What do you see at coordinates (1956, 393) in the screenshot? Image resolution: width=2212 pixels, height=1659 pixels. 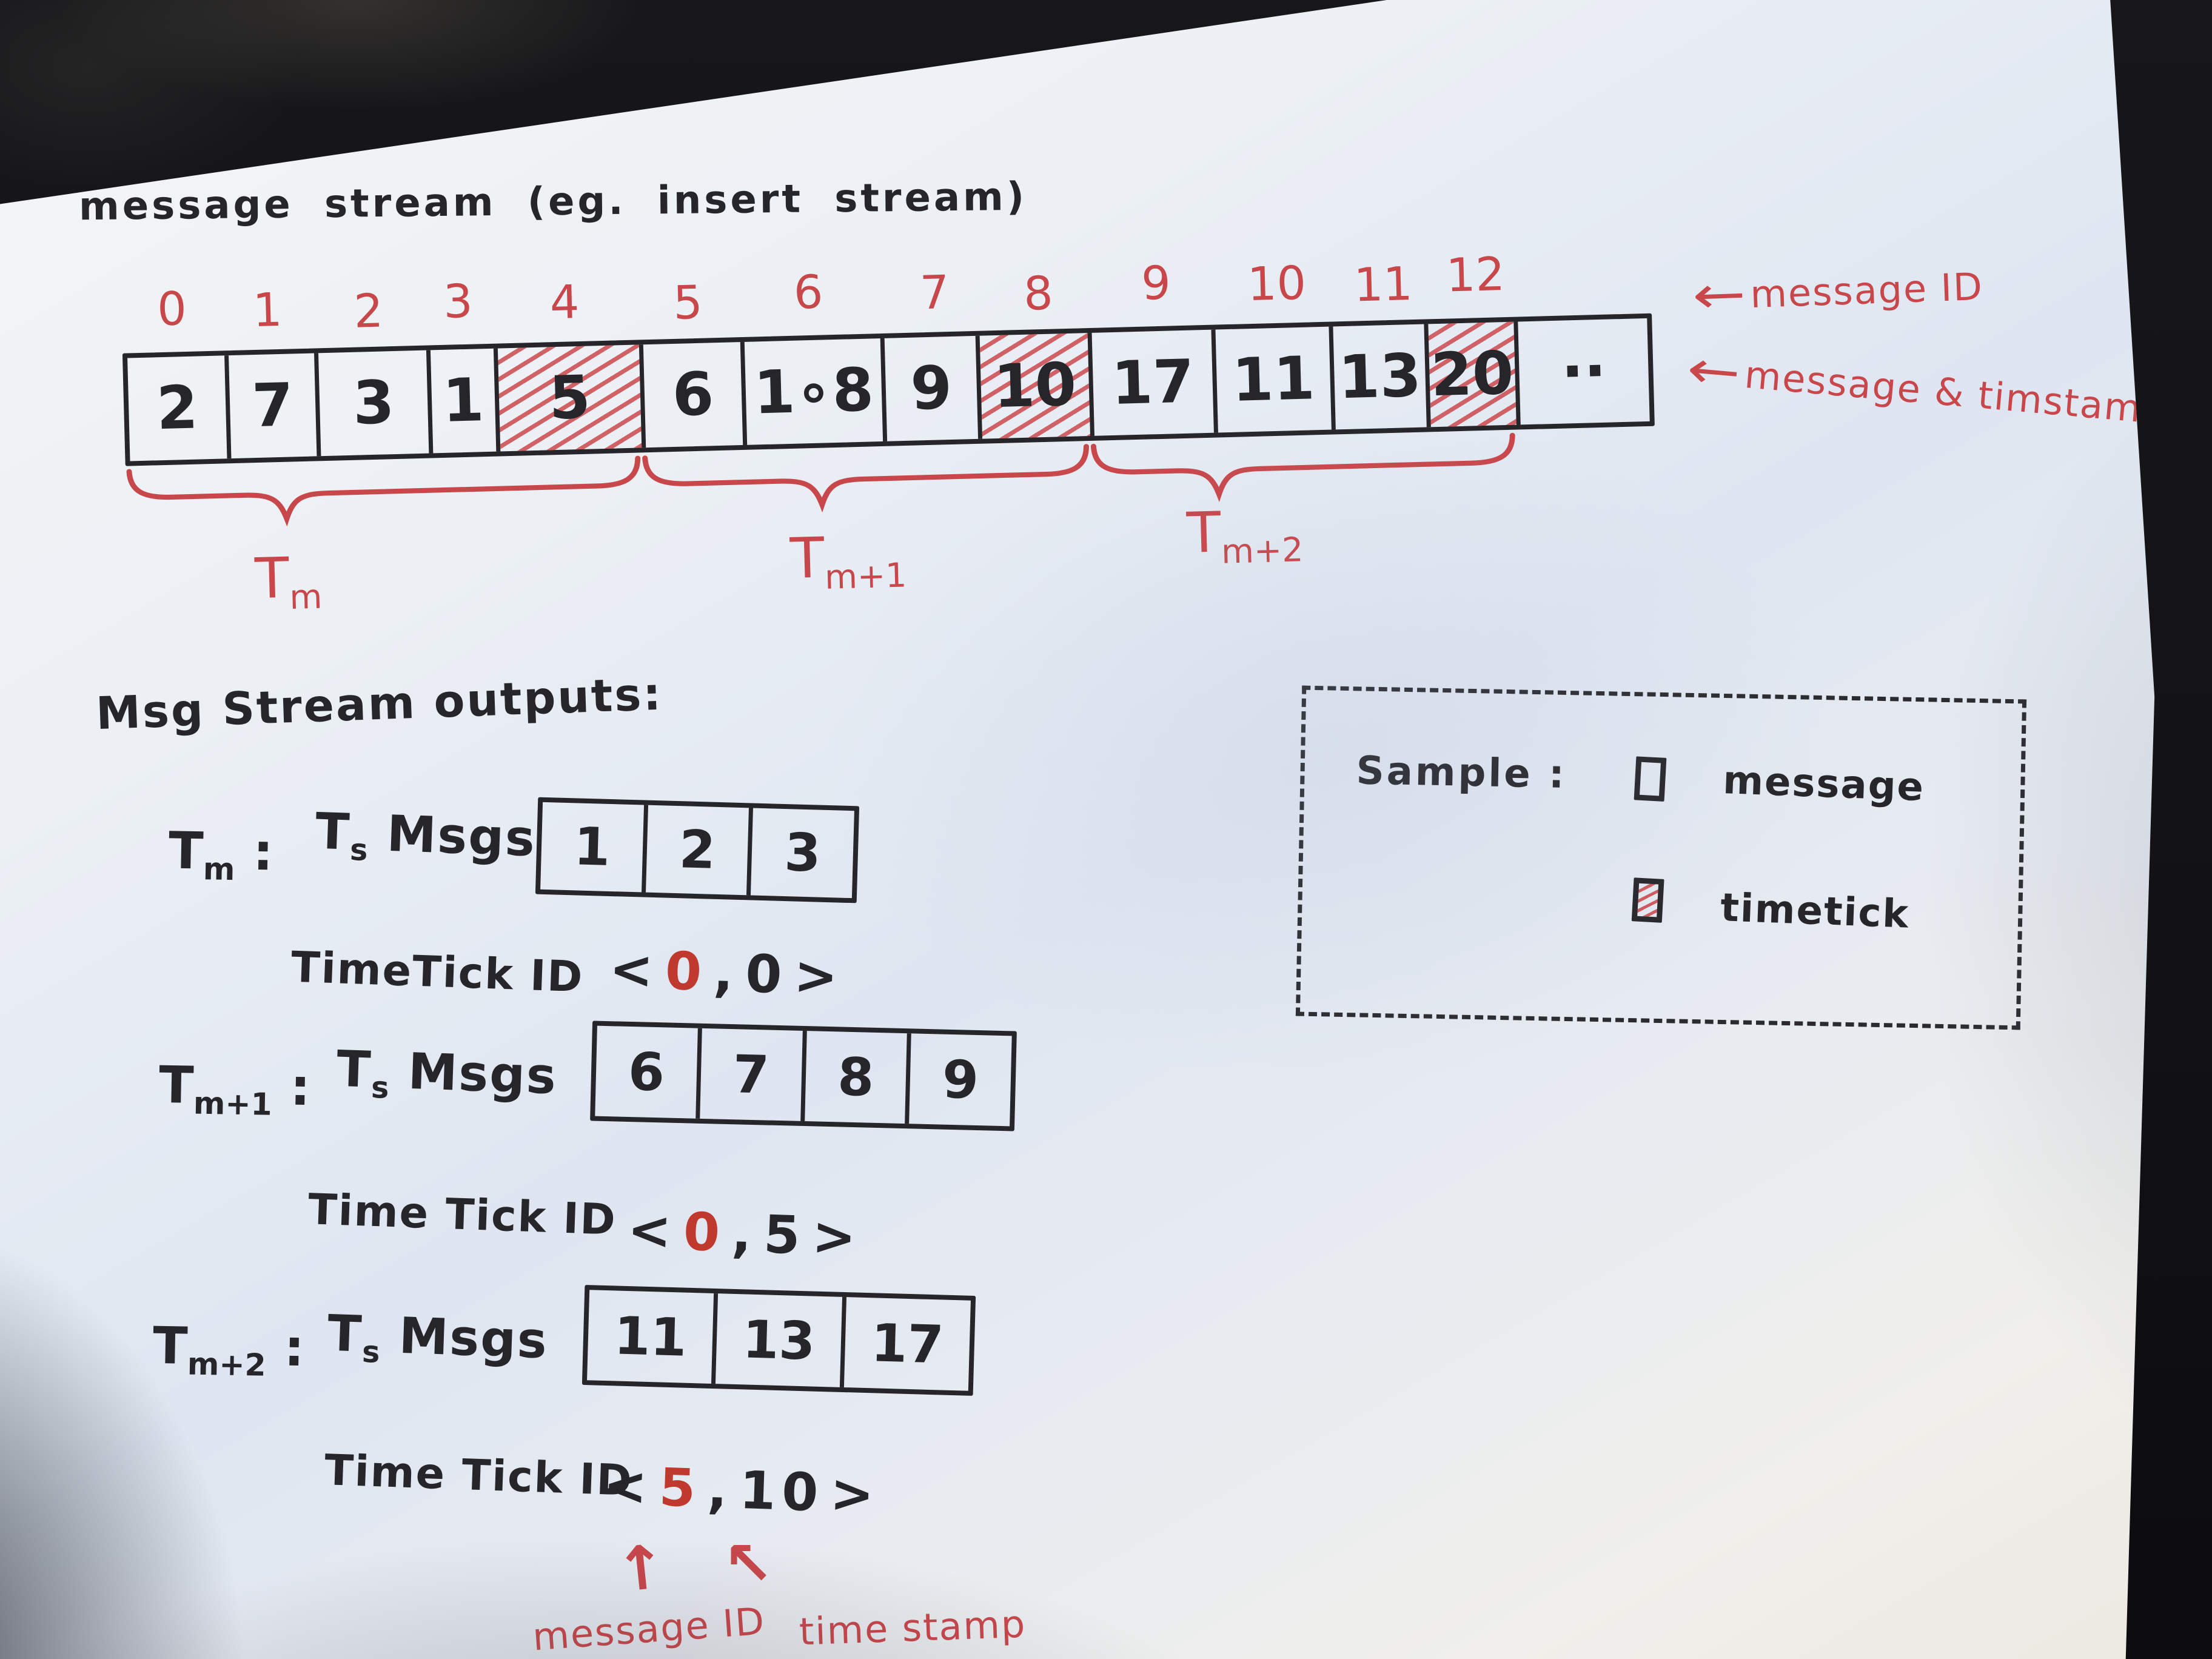 I see `annotation-message-timestamp-text: message & timstamp` at bounding box center [1956, 393].